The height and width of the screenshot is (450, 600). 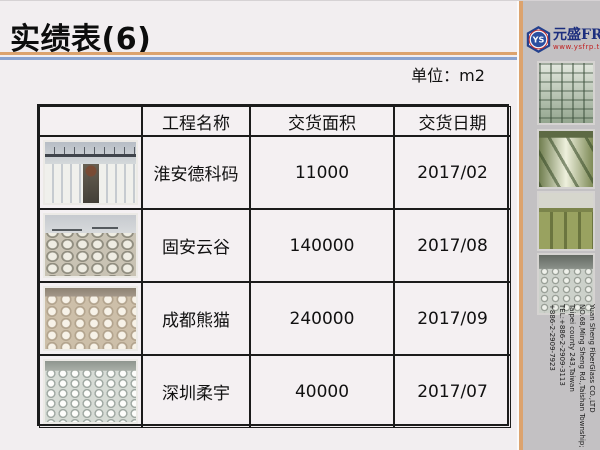 I want to click on delivery-area: 240000, so click(x=322, y=318).